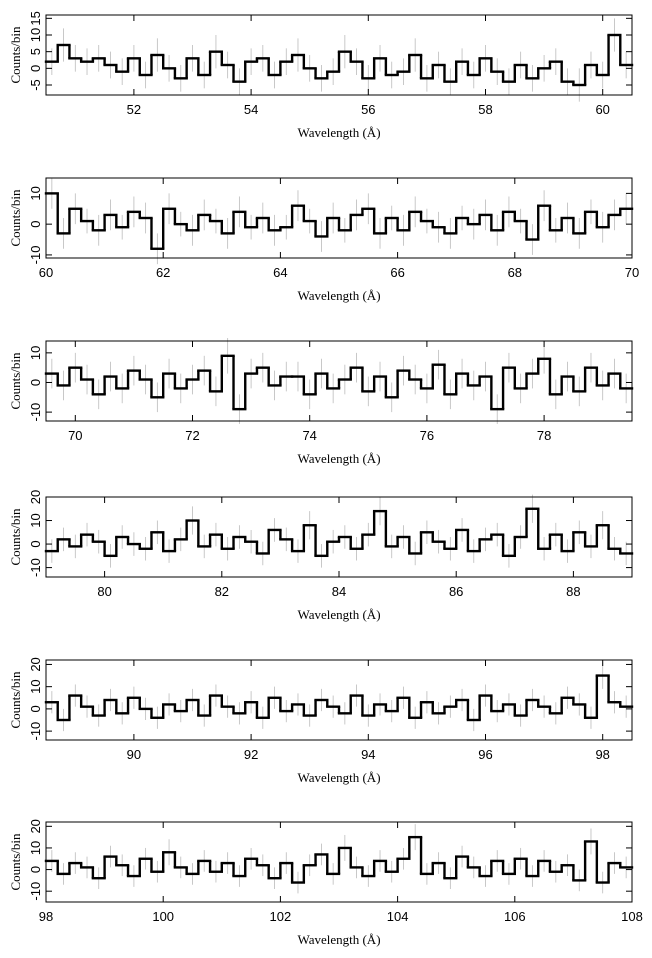  What do you see at coordinates (339, 591) in the screenshot?
I see `x-tick-label: 84` at bounding box center [339, 591].